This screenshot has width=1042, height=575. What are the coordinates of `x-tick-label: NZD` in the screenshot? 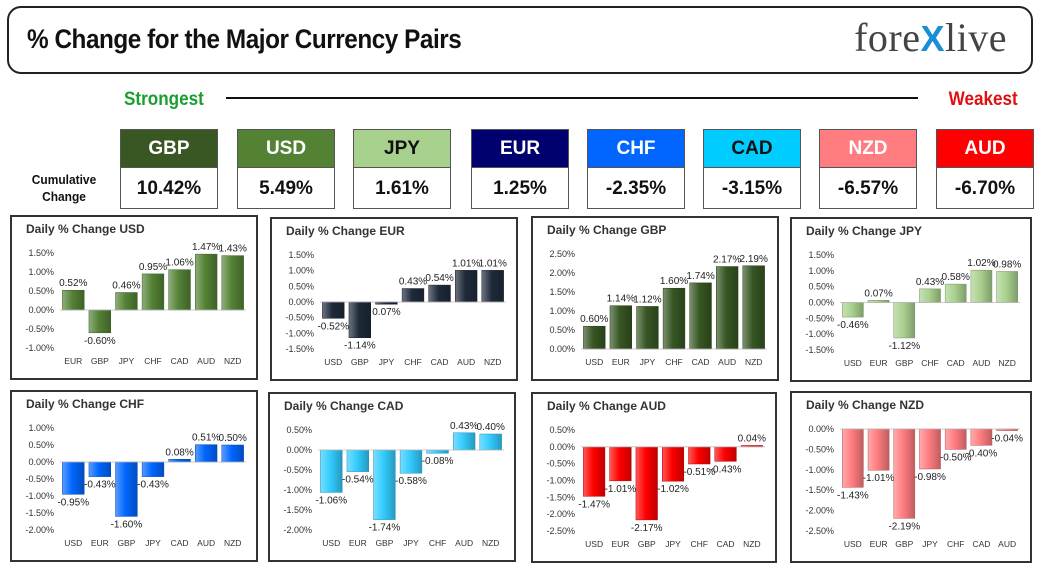 It's located at (753, 362).